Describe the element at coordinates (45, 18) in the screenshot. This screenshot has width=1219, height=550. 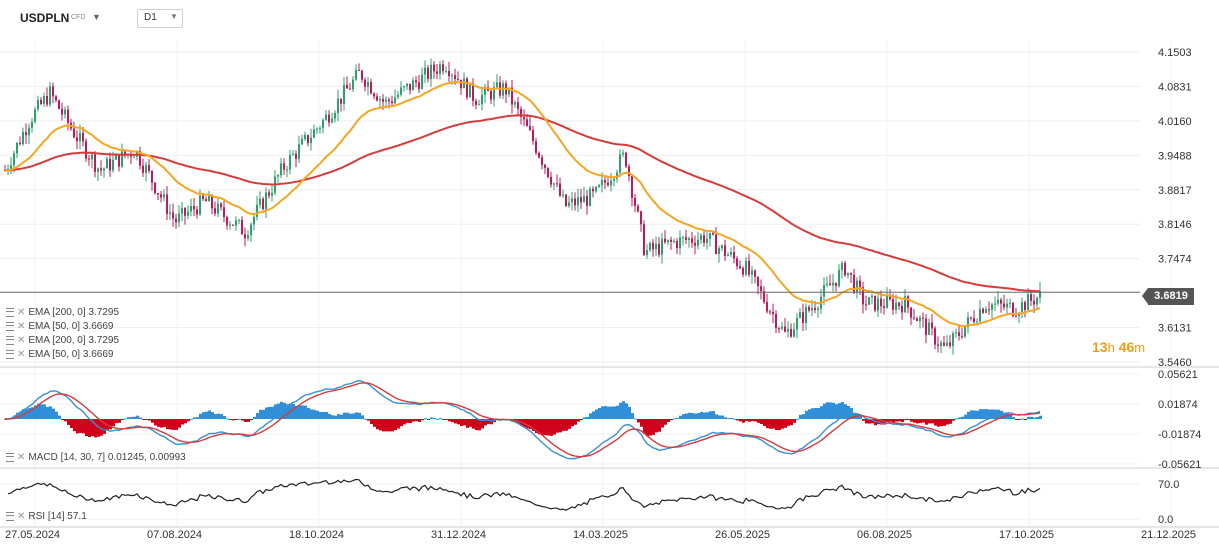
I see `symbol-label: USDPLN` at that location.